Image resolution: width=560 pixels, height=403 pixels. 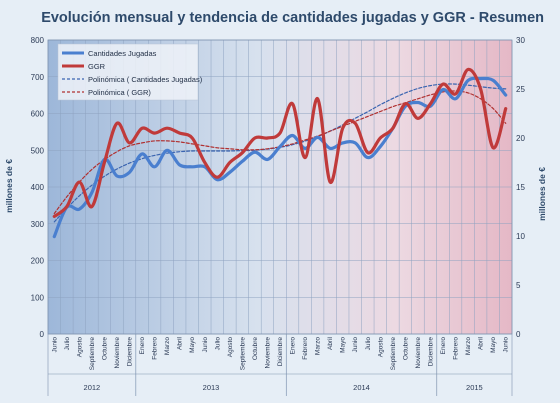 I want to click on y-tick-label-right: 20, so click(x=520, y=138).